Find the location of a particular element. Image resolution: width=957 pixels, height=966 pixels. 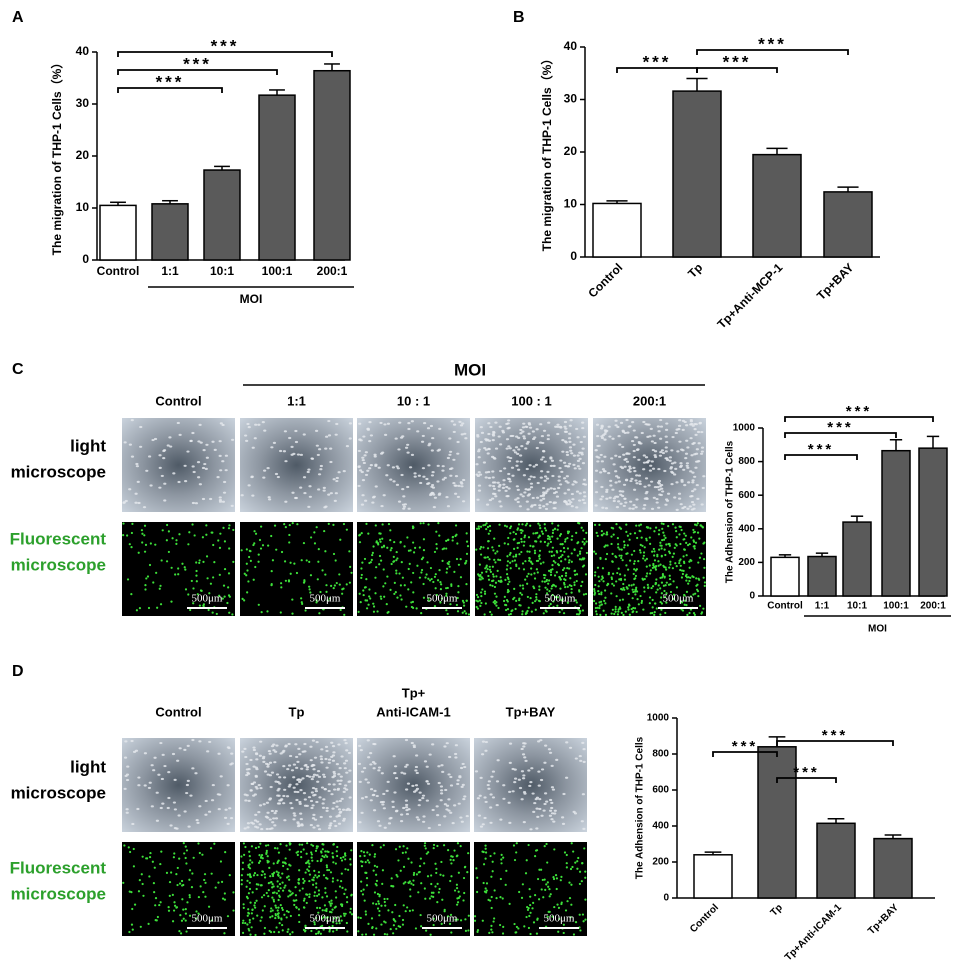

y-tick-label: 600 is located at coordinates (660, 790).